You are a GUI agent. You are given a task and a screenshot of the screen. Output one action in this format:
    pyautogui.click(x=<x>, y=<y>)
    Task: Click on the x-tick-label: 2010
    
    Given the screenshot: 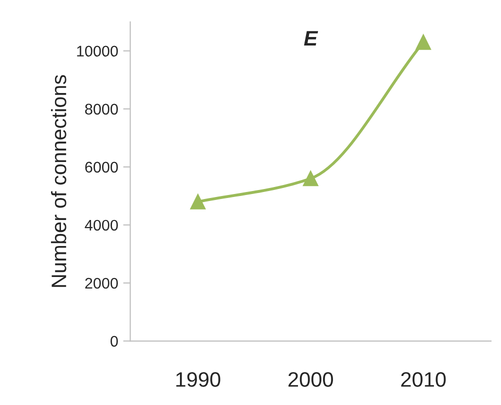 What is the action you would take?
    pyautogui.click(x=423, y=379)
    